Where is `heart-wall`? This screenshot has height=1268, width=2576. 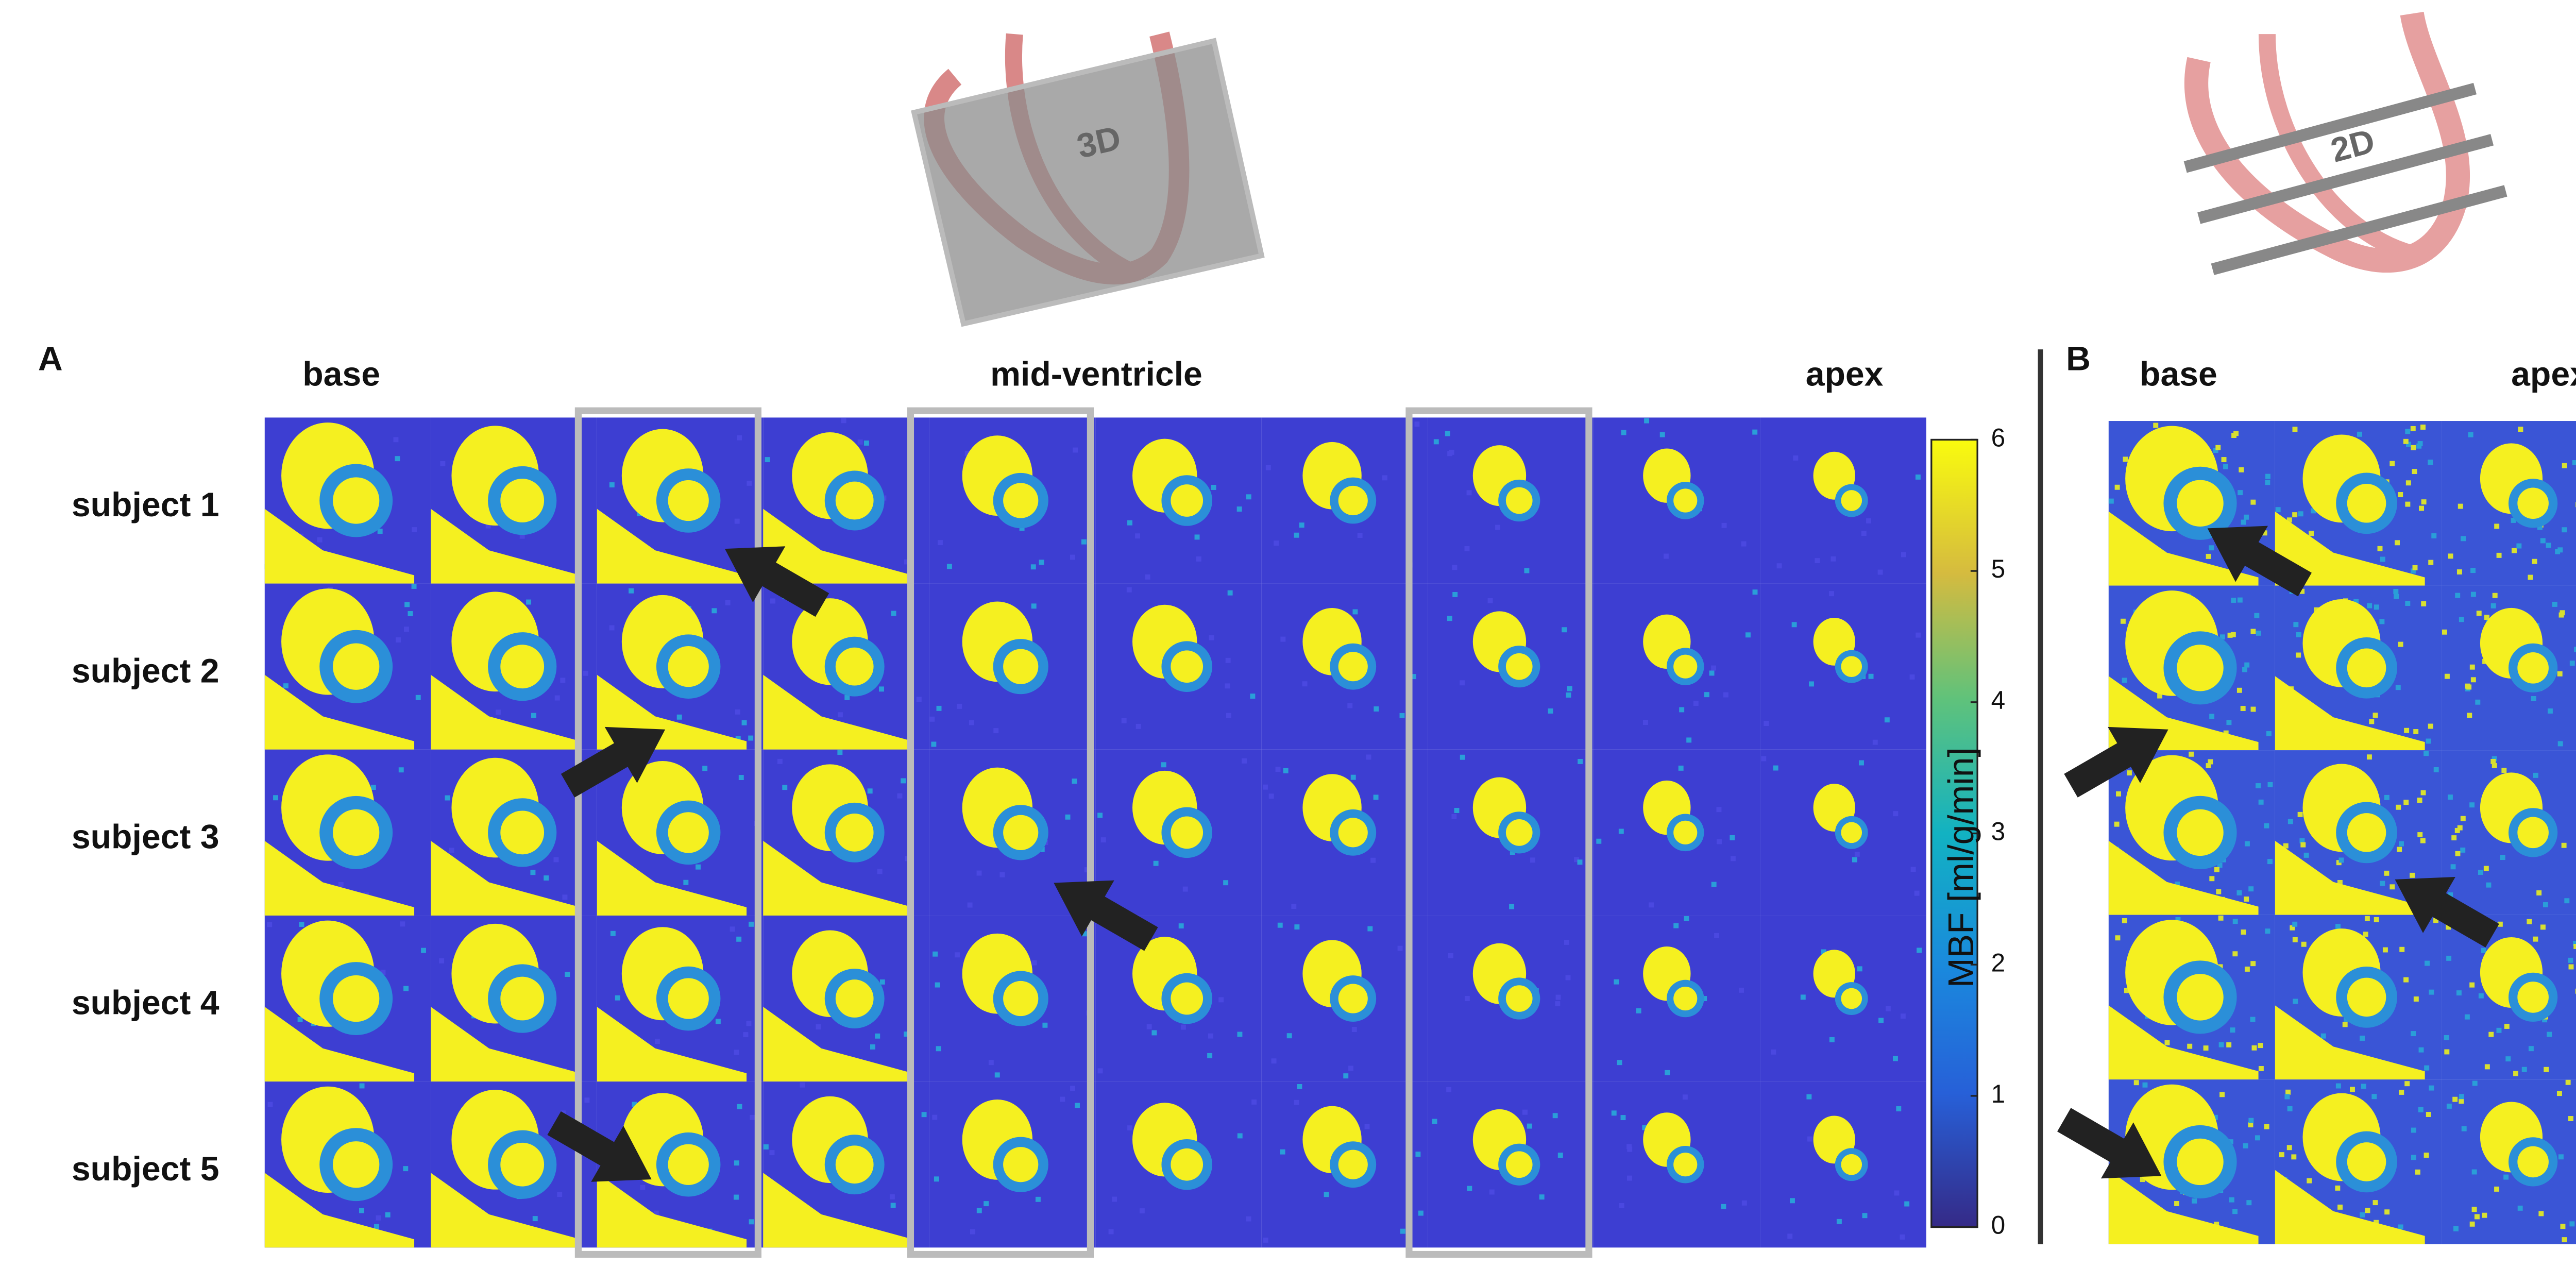
heart-wall is located at coordinates (2327, 142).